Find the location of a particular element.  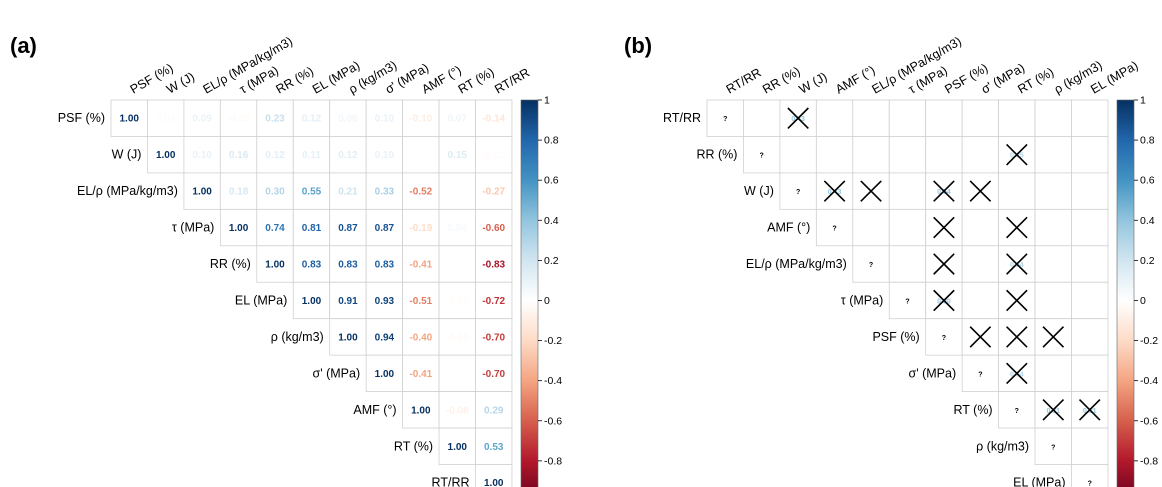

value-label: -0.03 is located at coordinates (457, 337).